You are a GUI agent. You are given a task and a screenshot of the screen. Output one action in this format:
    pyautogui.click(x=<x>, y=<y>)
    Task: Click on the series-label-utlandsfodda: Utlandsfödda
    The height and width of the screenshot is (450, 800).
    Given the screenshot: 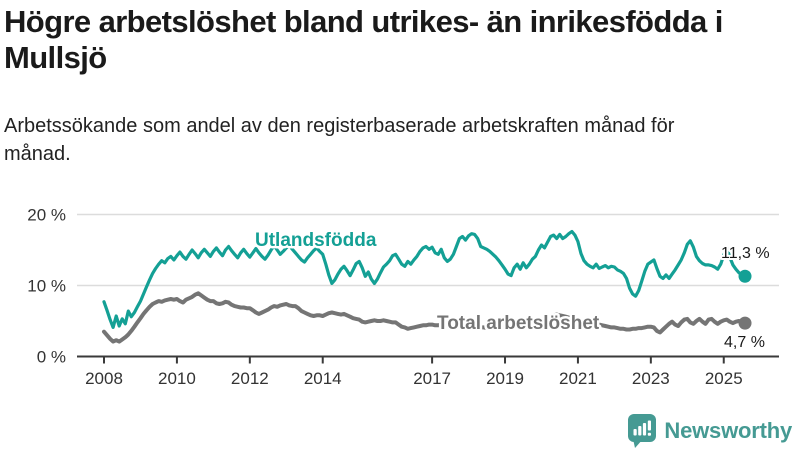 What is the action you would take?
    pyautogui.click(x=316, y=240)
    